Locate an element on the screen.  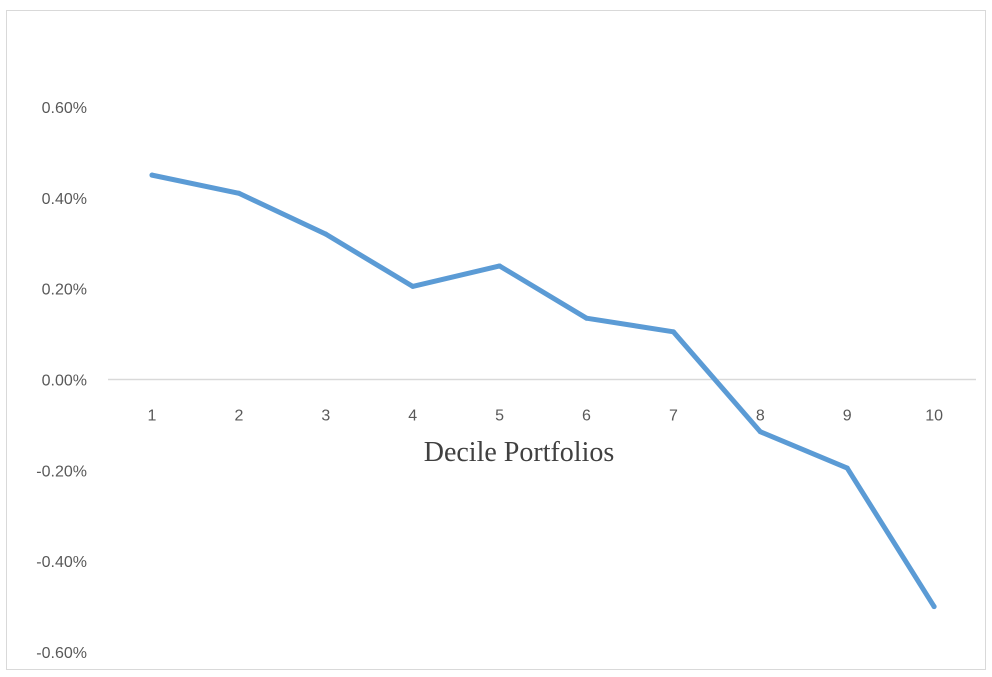
x-tick-label: 10 is located at coordinates (934, 416).